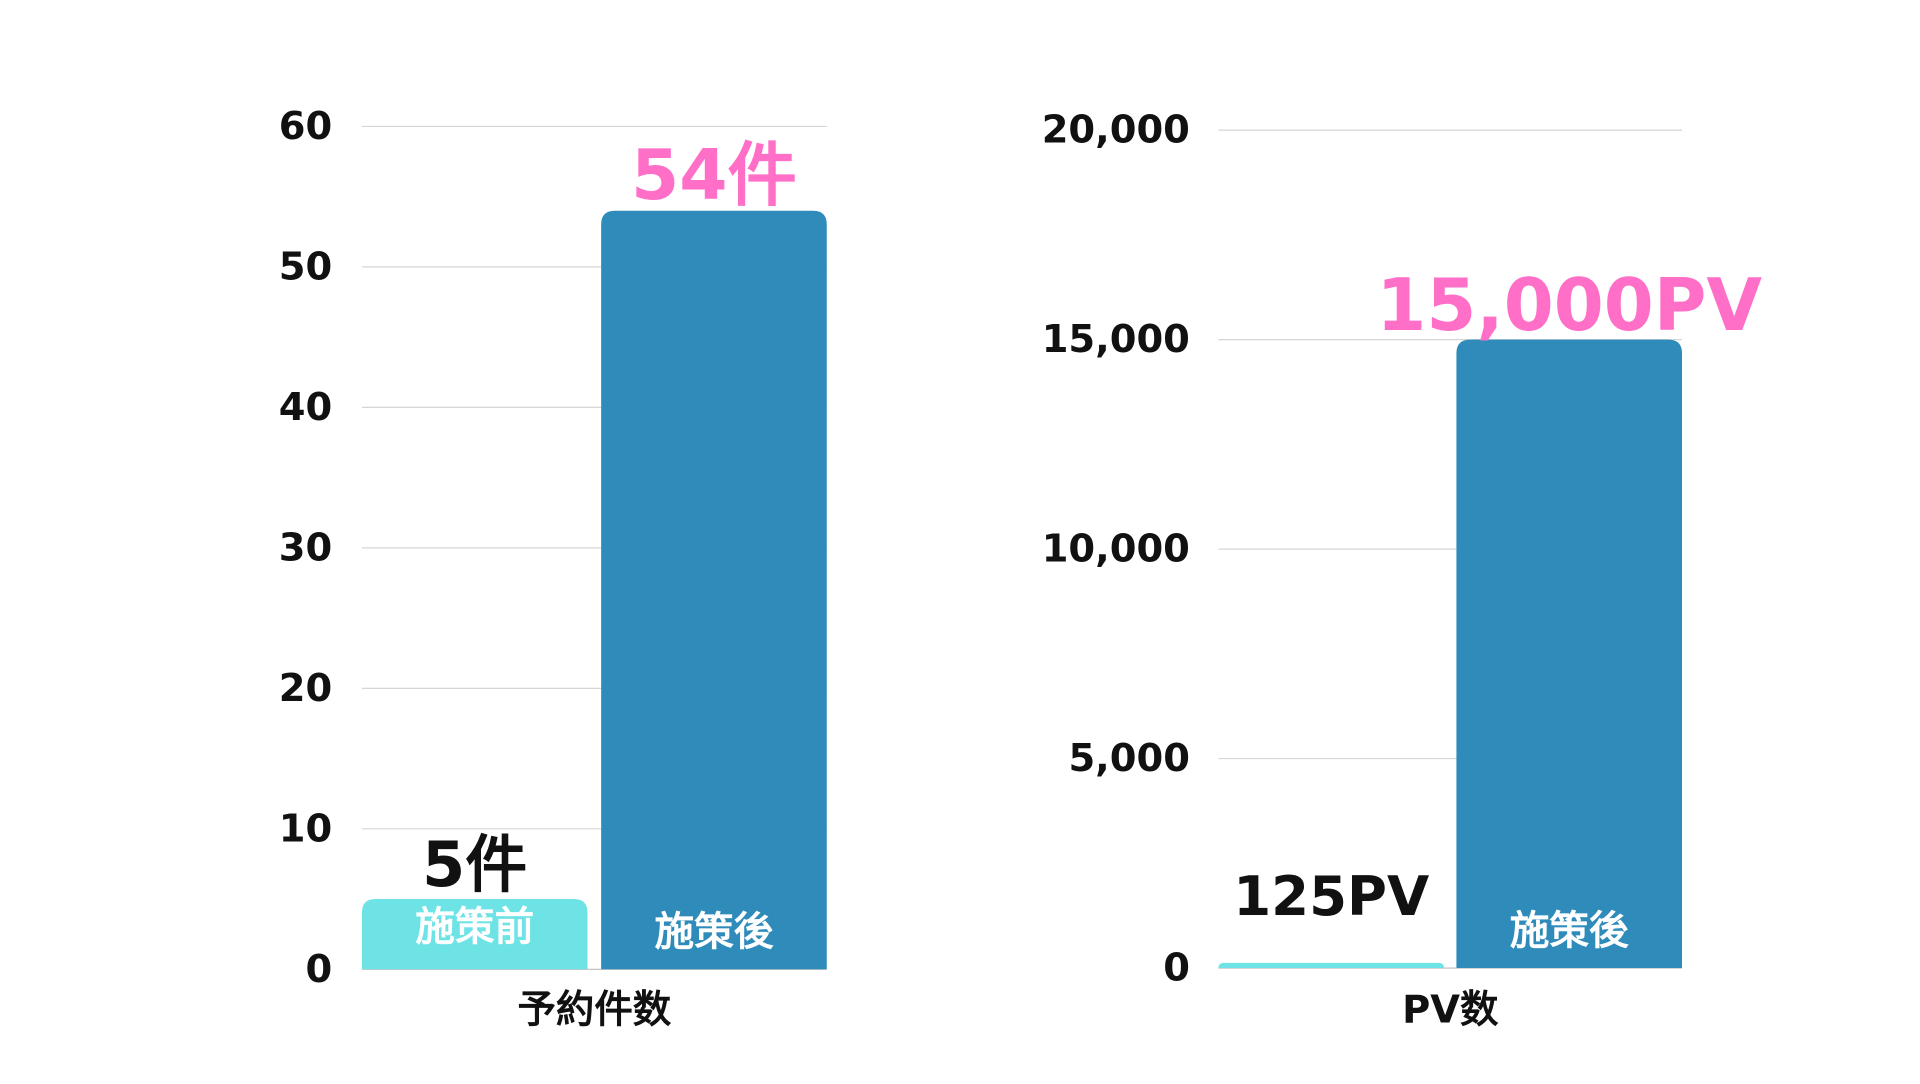 This screenshot has width=1920, height=1084. Describe the element at coordinates (1128, 758) in the screenshot. I see `y-tick-label: 5,000` at that location.